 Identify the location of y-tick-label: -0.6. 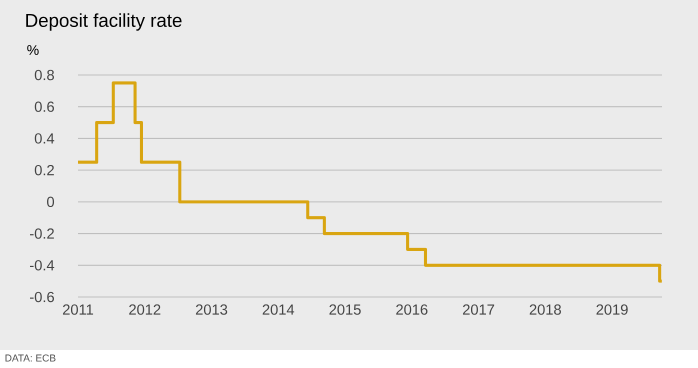
(42, 297).